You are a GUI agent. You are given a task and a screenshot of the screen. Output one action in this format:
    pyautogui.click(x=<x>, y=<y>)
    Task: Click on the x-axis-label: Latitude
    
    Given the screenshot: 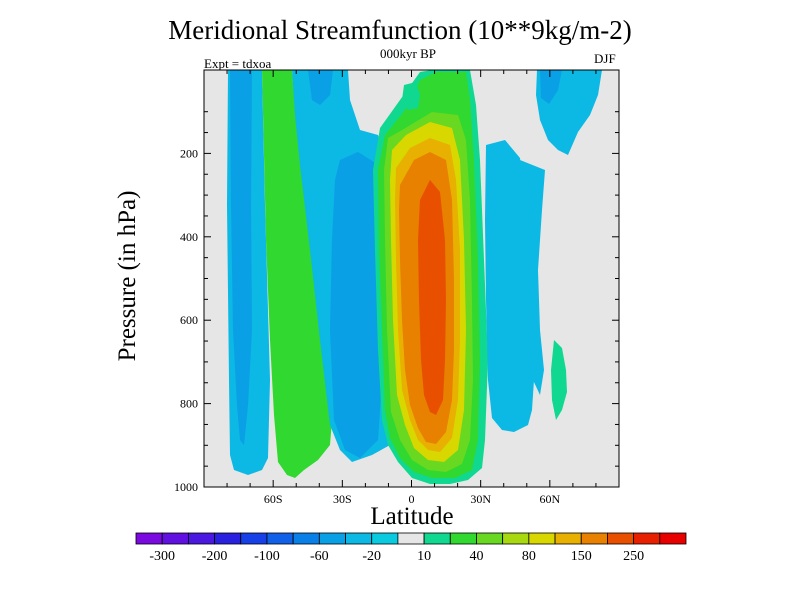 What is the action you would take?
    pyautogui.click(x=412, y=516)
    